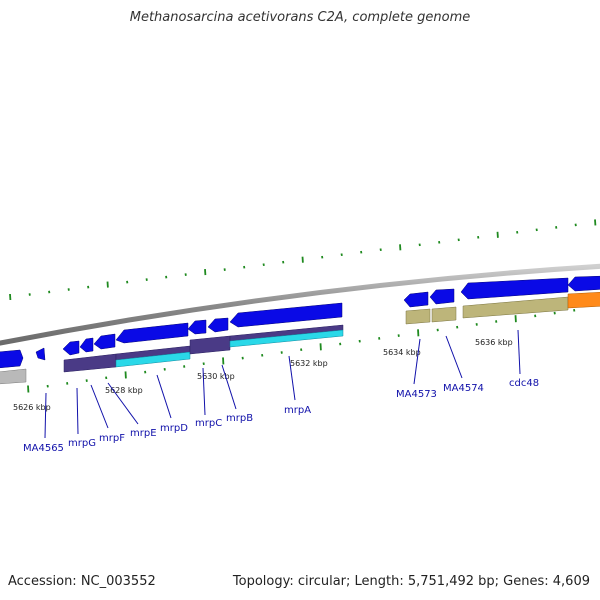 The height and width of the screenshot is (600, 600). I want to click on gene-label-mrpe: mrpE, so click(143, 433).